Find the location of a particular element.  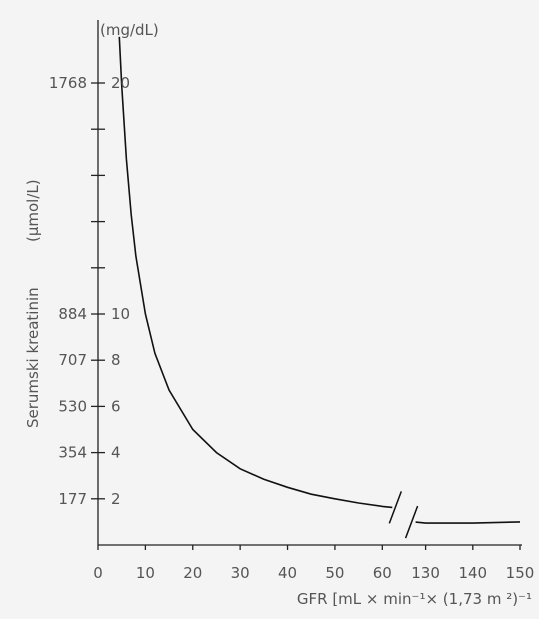

x-tick-label: 60 is located at coordinates (382, 573).